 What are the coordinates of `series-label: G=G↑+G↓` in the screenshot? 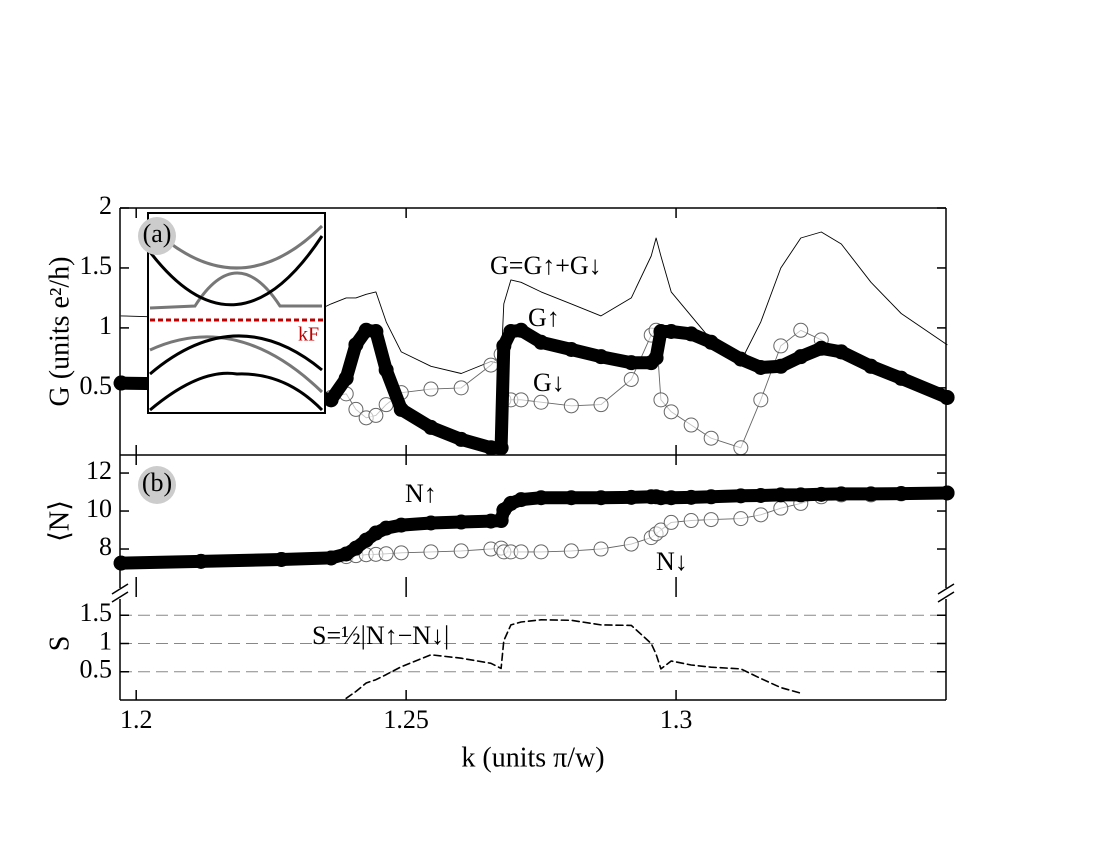 It's located at (546, 265).